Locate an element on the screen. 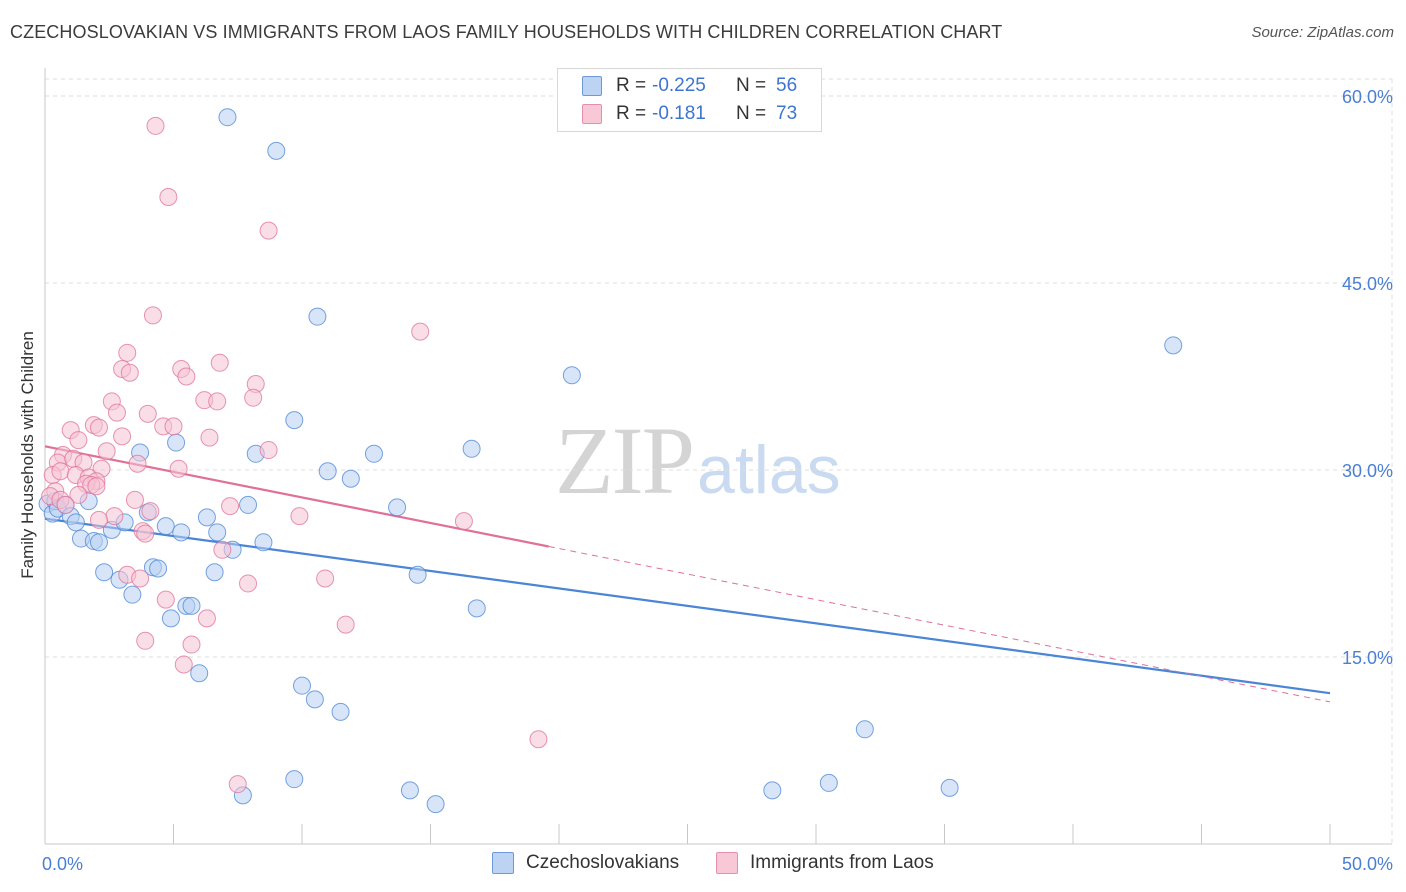 Image resolution: width=1406 pixels, height=892 pixels. legend-swatch-pink is located at coordinates (592, 114).